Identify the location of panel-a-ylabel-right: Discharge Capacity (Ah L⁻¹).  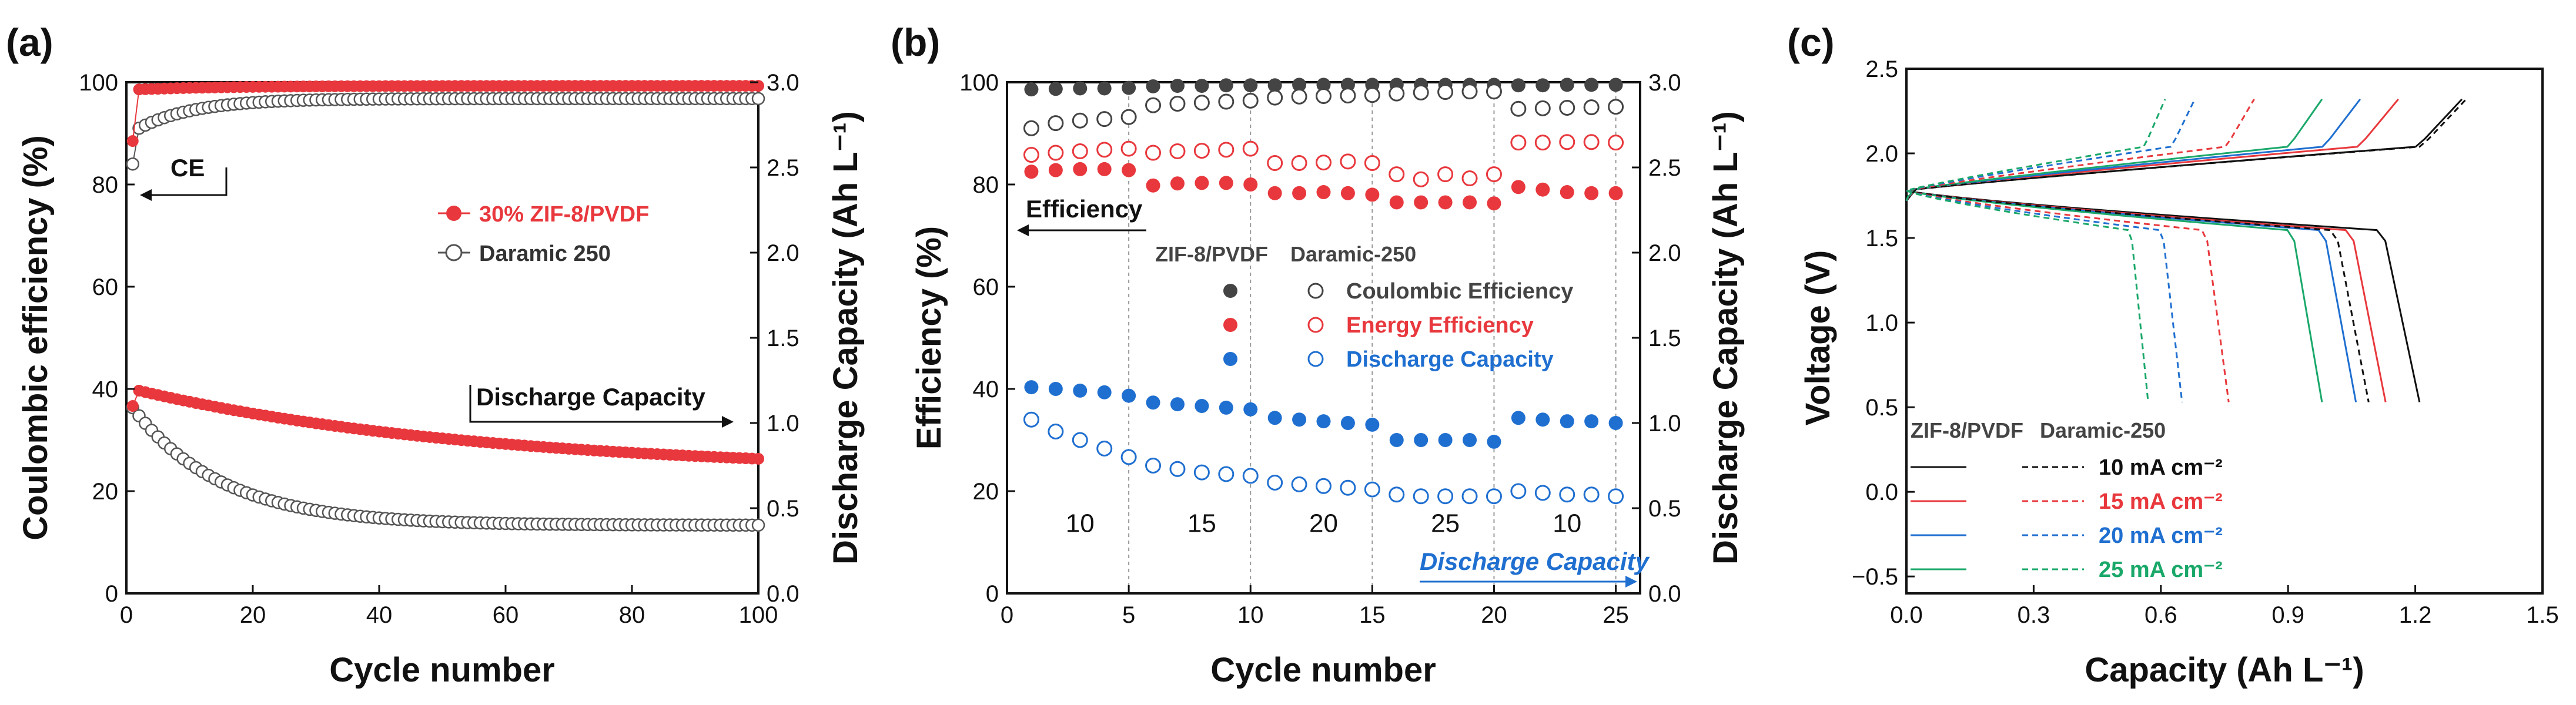
(846, 338).